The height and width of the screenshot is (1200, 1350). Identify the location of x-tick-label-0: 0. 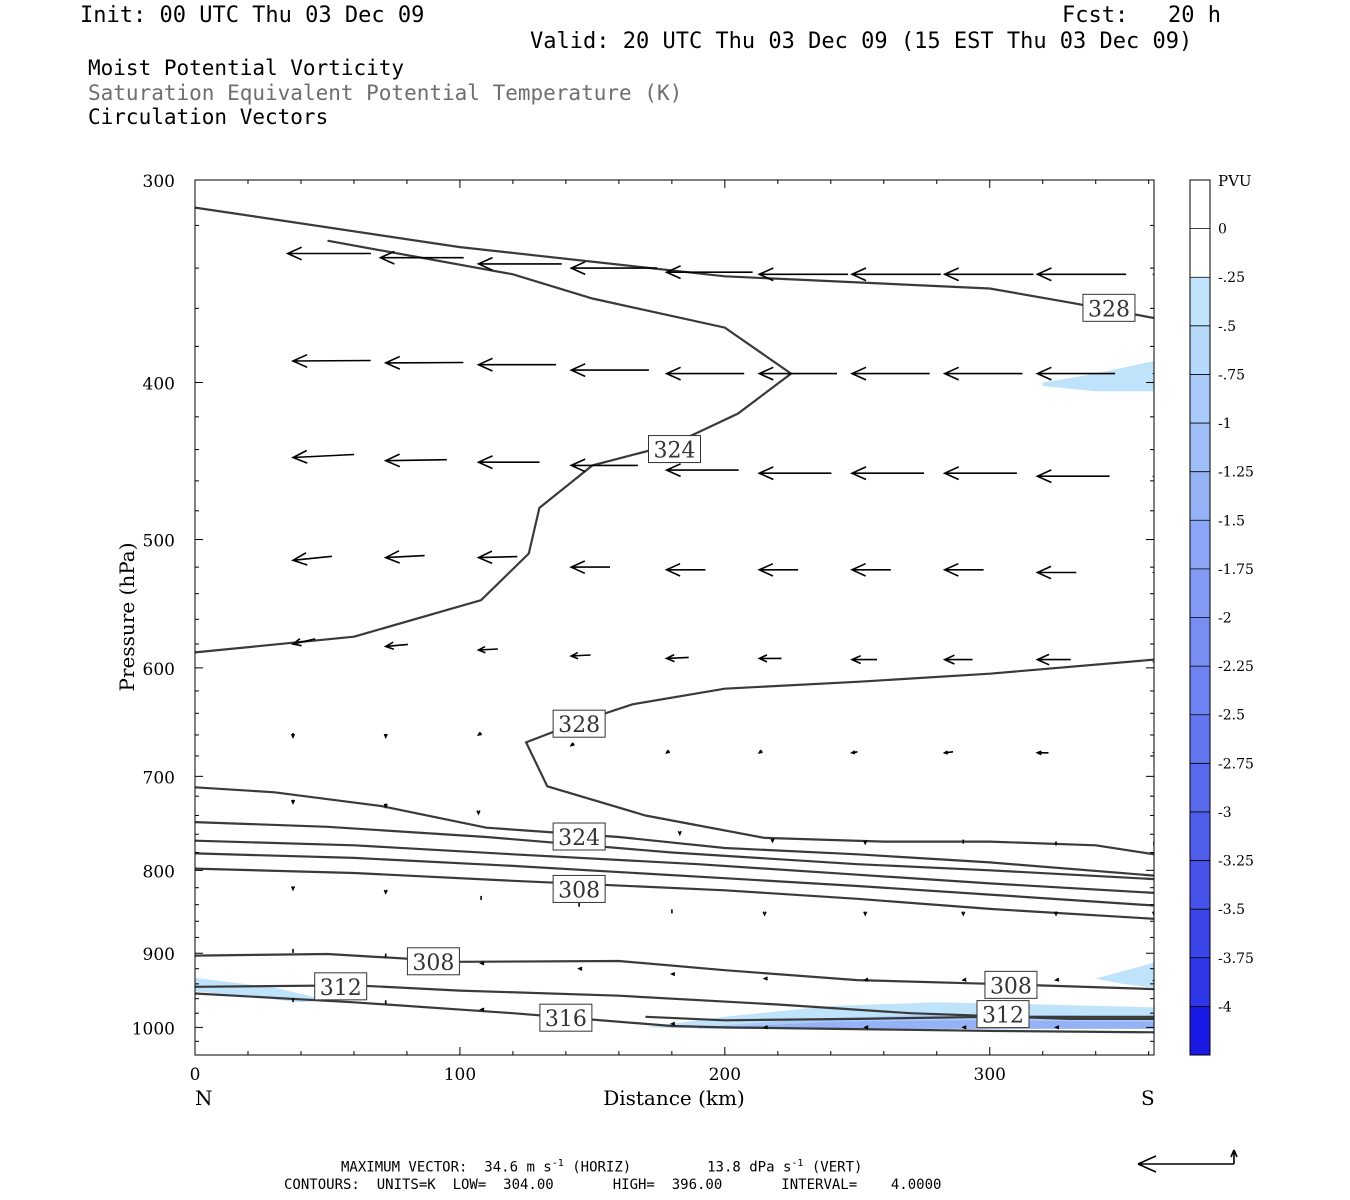
(195, 1075).